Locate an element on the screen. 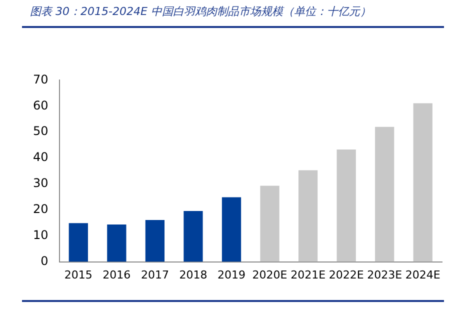 This screenshot has height=323, width=450. y-tick-label: 30 is located at coordinates (40, 183).